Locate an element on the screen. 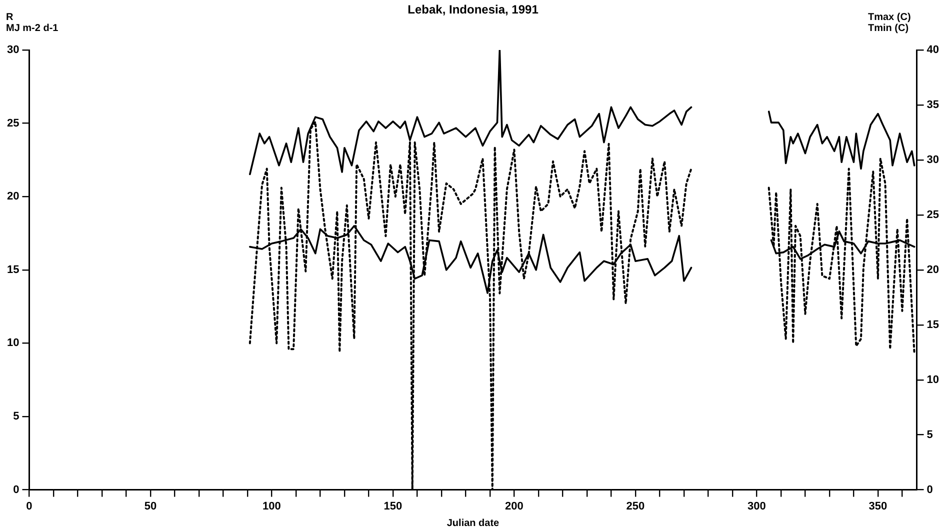 The image size is (946, 532). y2-tick-label: 0 is located at coordinates (929, 490).